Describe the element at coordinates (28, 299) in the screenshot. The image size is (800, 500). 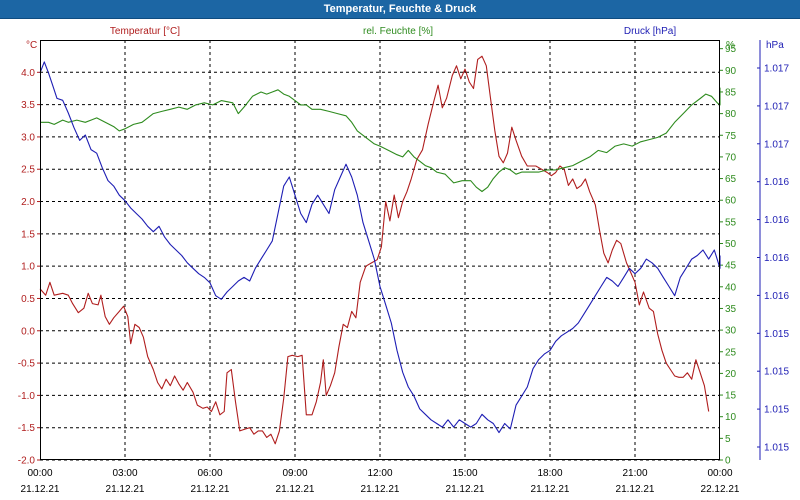
I see `temperature-tick-label: 0.5` at that location.